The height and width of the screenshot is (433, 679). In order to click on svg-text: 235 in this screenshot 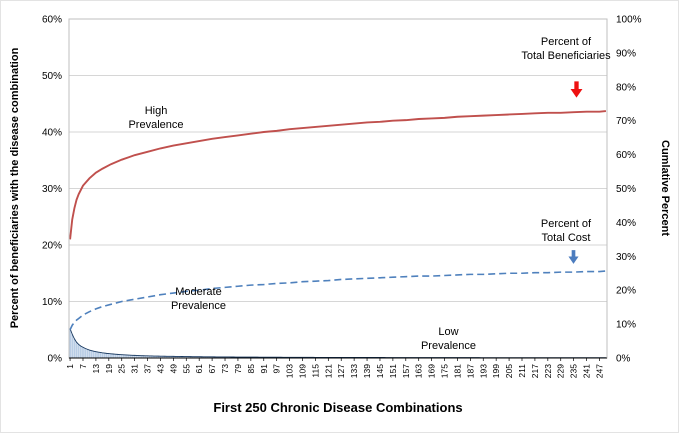, I will do `click(574, 371)`.